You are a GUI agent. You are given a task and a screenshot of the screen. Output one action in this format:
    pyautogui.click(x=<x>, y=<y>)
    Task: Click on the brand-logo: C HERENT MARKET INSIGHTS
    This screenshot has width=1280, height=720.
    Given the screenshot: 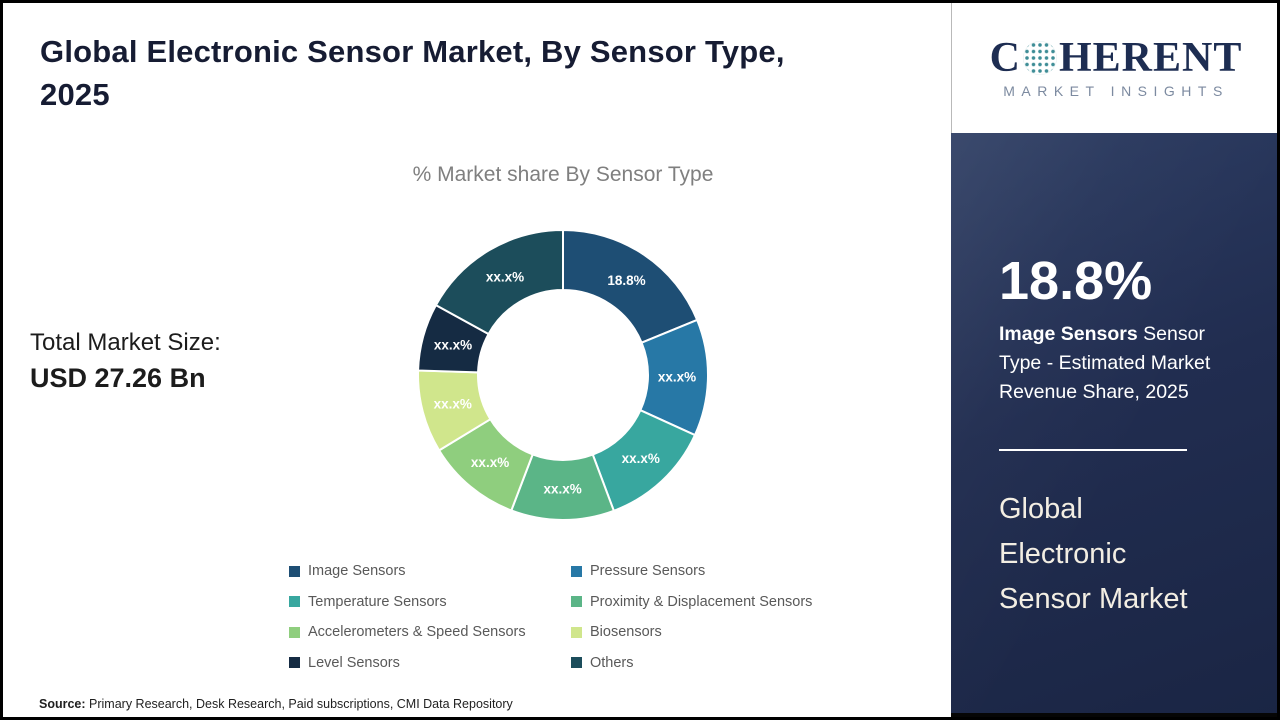 What is the action you would take?
    pyautogui.click(x=1114, y=68)
    